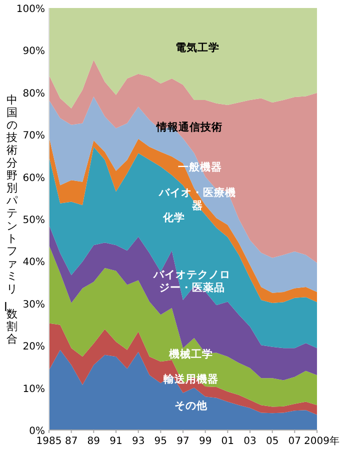 Image resolution: width=350 pixels, height=456 pixels. I want to click on y-tick-label: 40%, so click(33, 262).